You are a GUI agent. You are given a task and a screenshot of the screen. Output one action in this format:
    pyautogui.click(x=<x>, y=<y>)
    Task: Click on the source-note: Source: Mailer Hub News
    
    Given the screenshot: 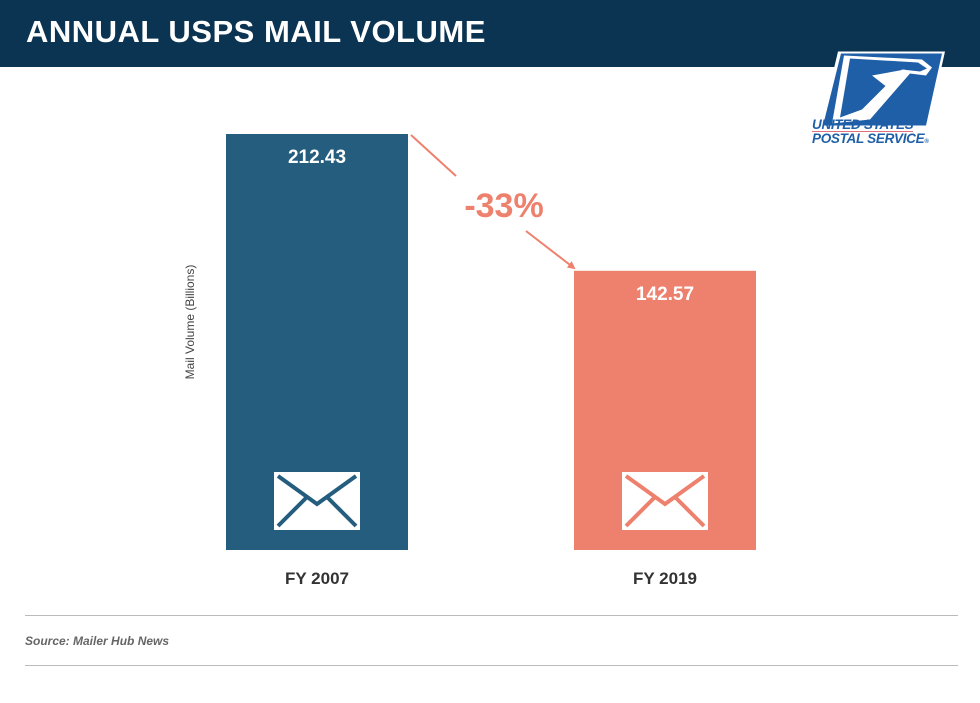 What is the action you would take?
    pyautogui.click(x=97, y=641)
    